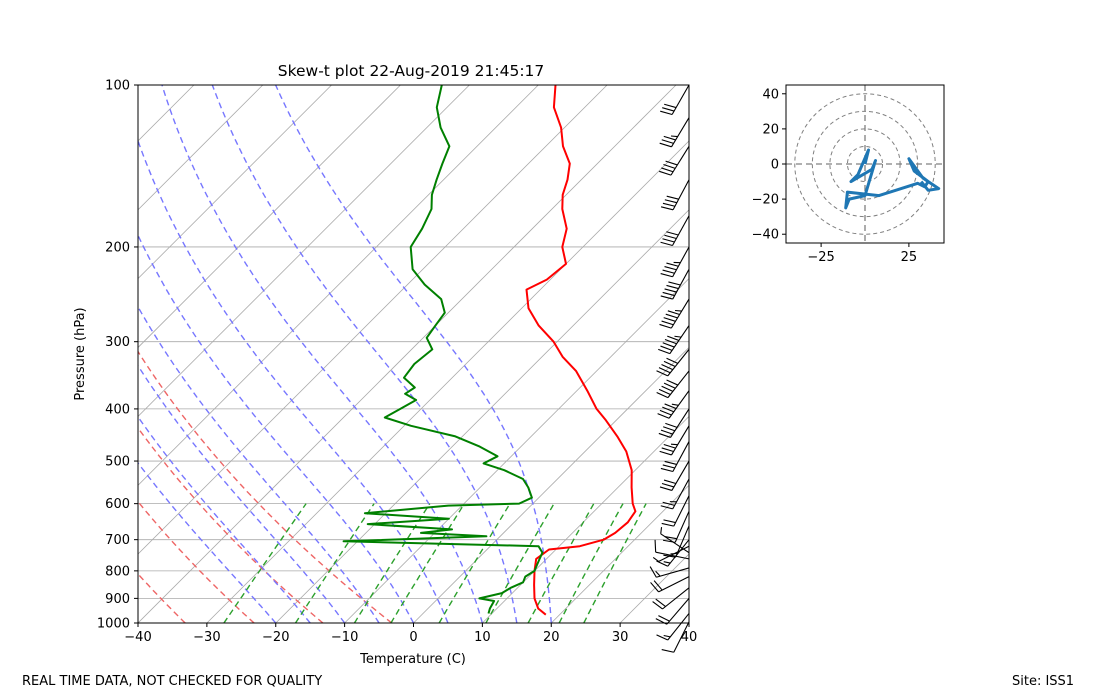 This screenshot has height=700, width=1100. What do you see at coordinates (117, 462) in the screenshot?
I see `y-tick-label-500: 500` at bounding box center [117, 462].